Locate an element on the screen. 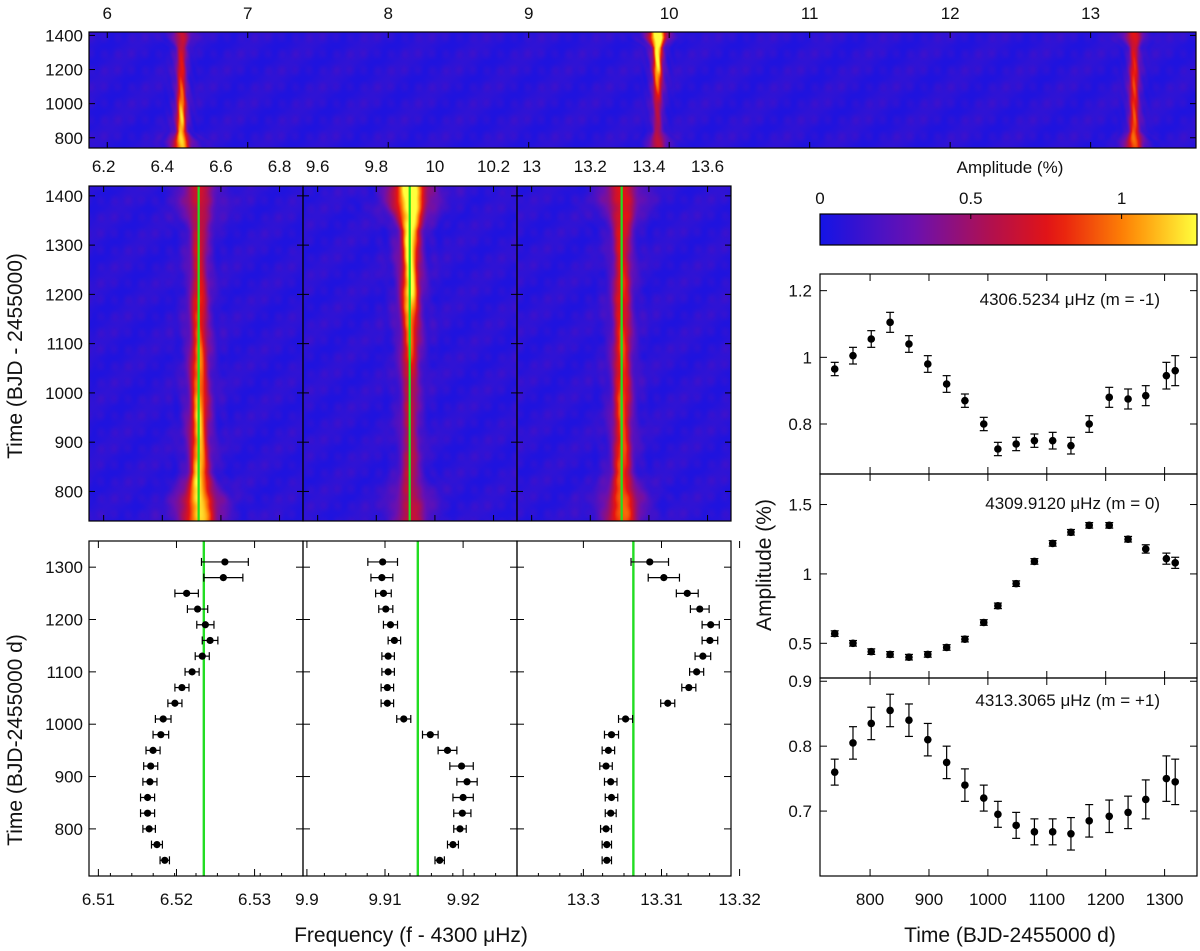 The height and width of the screenshot is (951, 1200). colorbar is located at coordinates (1008, 229).